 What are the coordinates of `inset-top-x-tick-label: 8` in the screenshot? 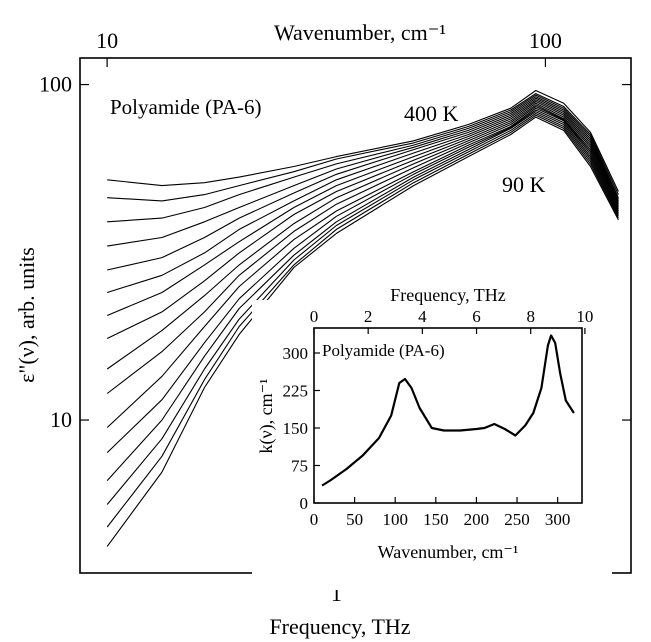 It's located at (530, 316).